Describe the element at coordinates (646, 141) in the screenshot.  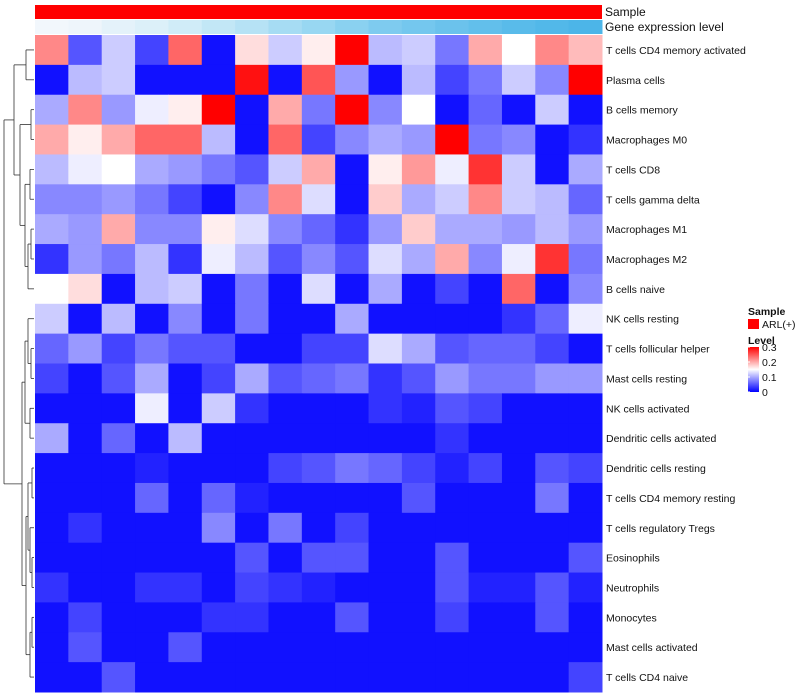
I see `row-label: Macrophages M0` at that location.